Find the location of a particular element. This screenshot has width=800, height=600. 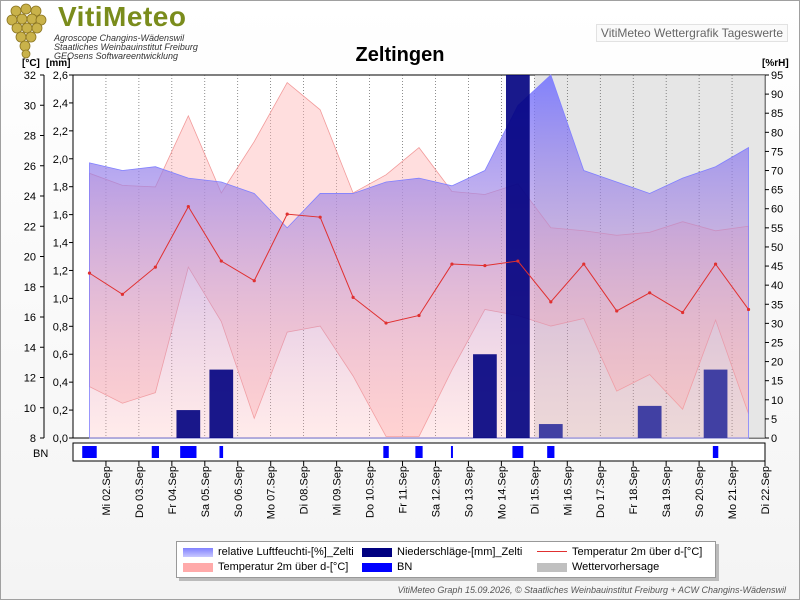

date-tick-label: Fr 11.Sep is located at coordinates (404, 490).